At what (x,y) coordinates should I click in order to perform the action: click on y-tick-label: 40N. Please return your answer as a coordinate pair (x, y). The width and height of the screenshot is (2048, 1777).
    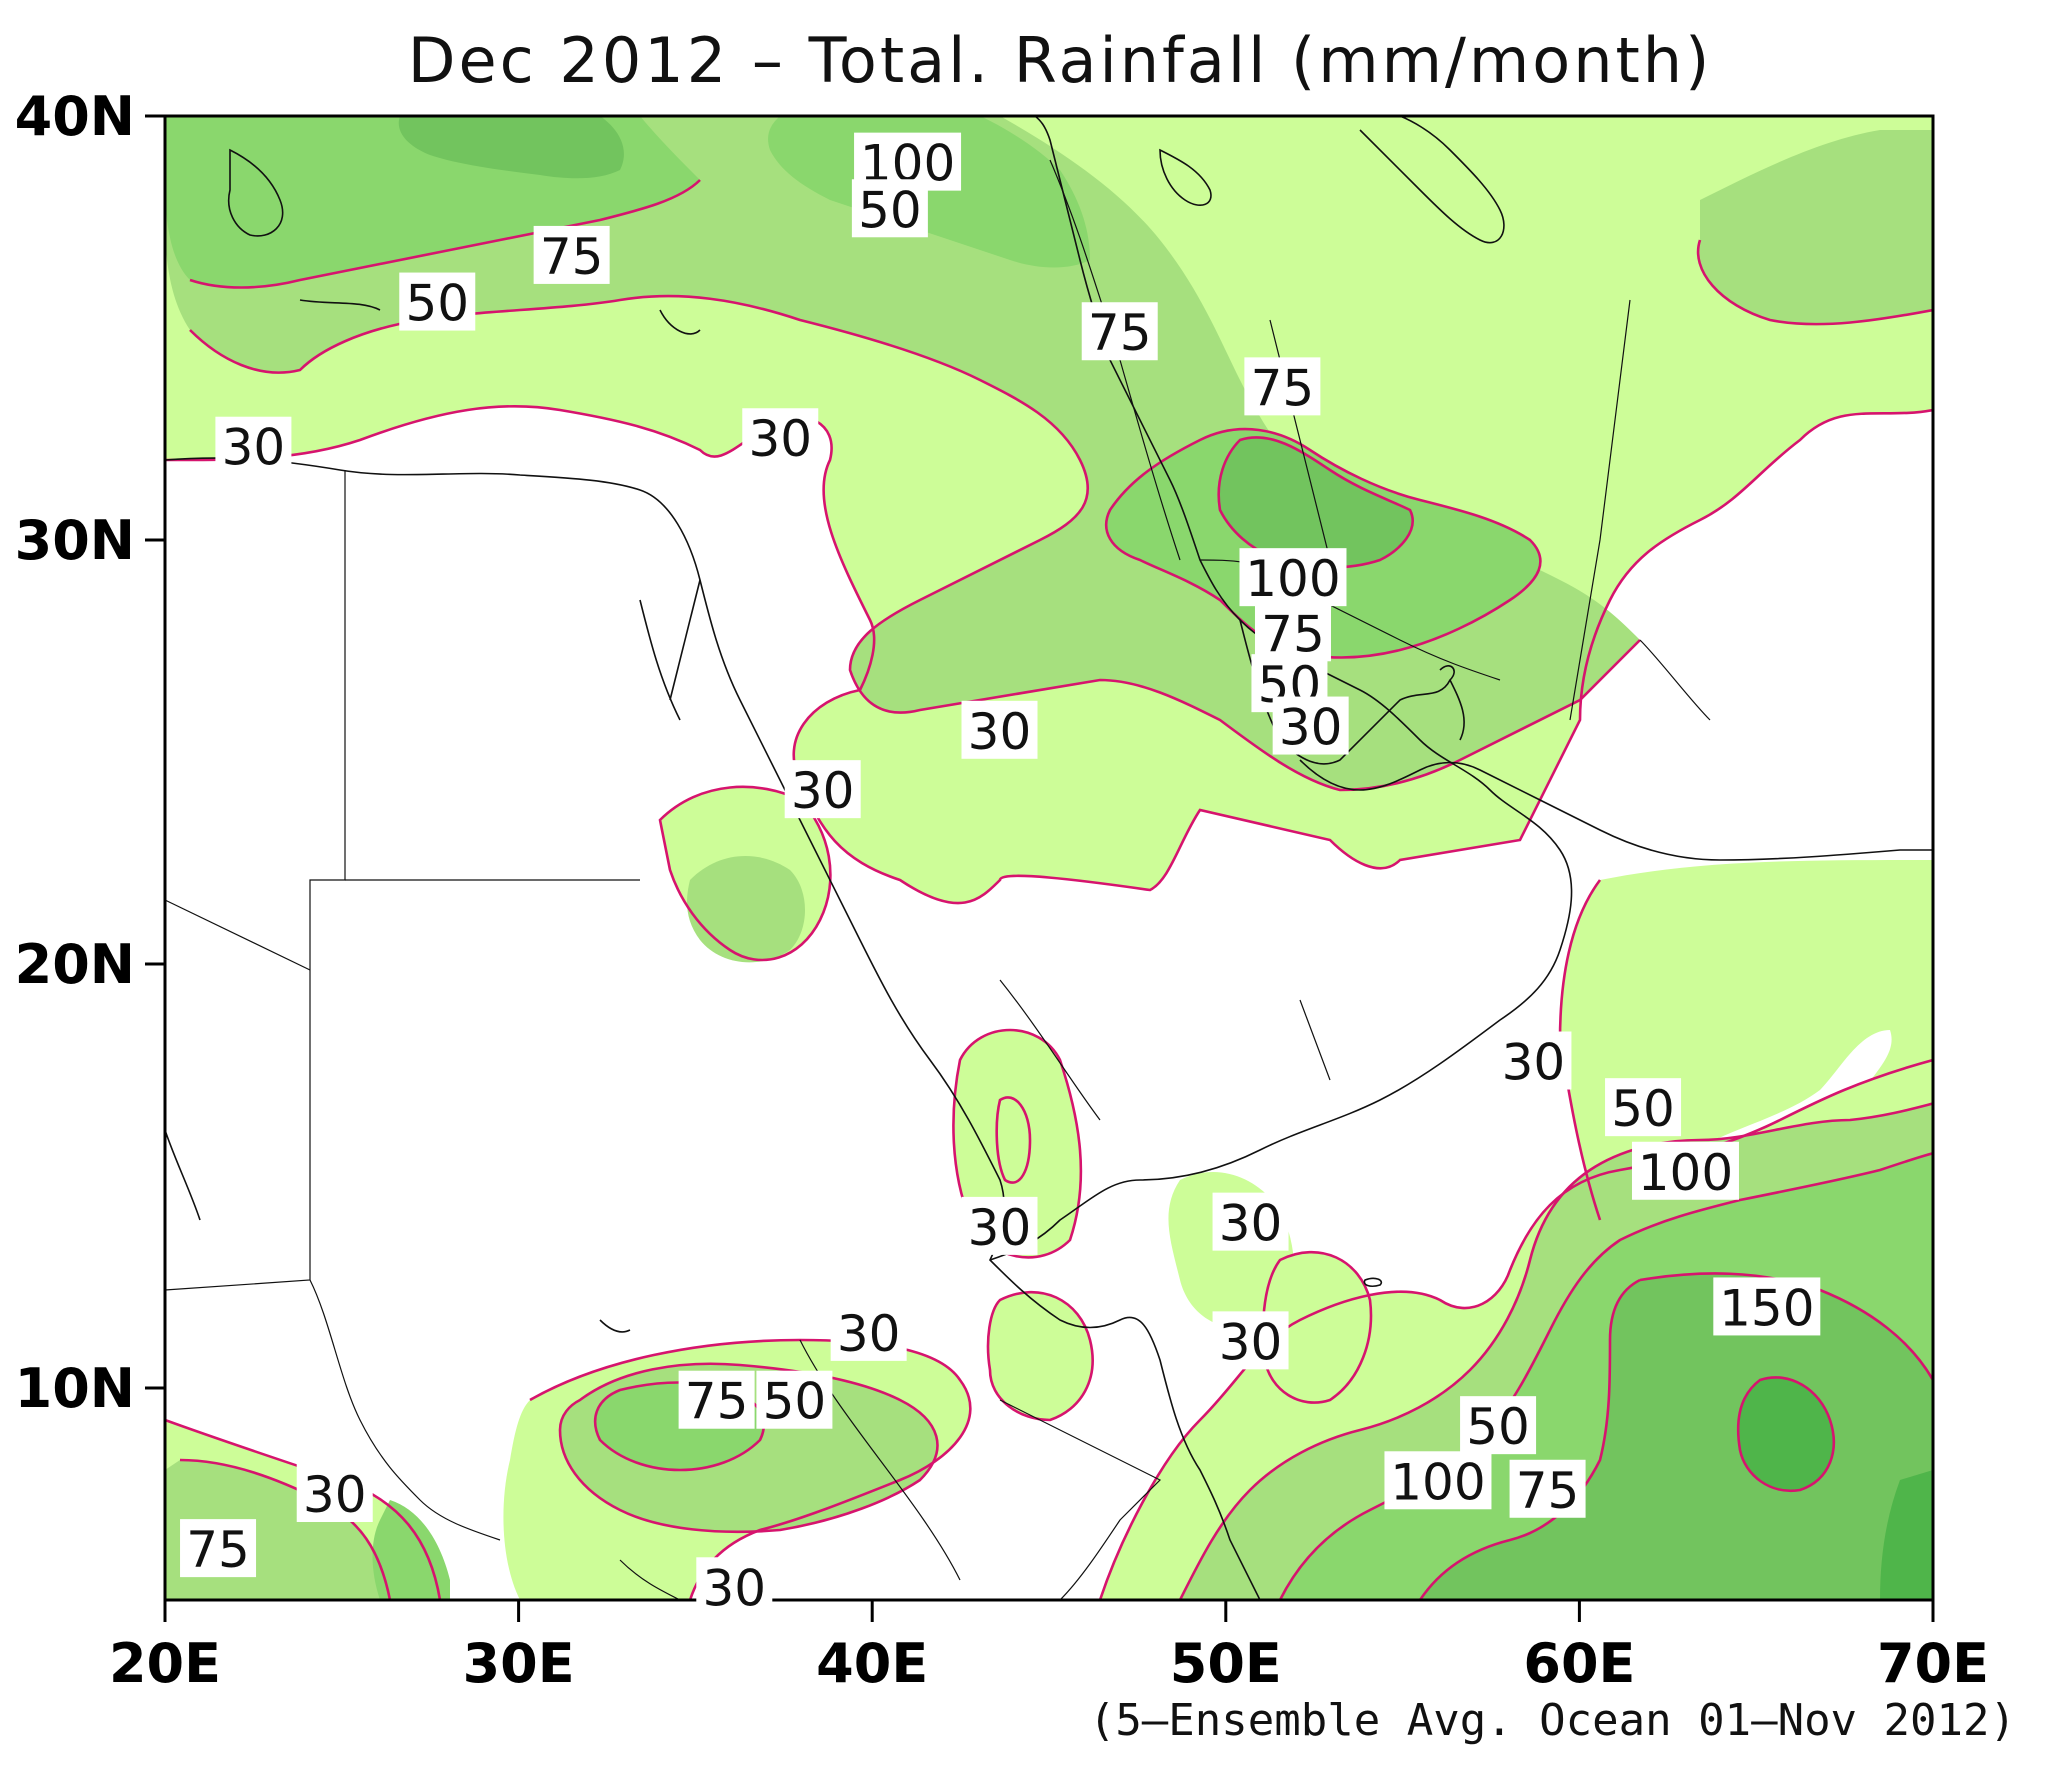
    Looking at the image, I should click on (75, 116).